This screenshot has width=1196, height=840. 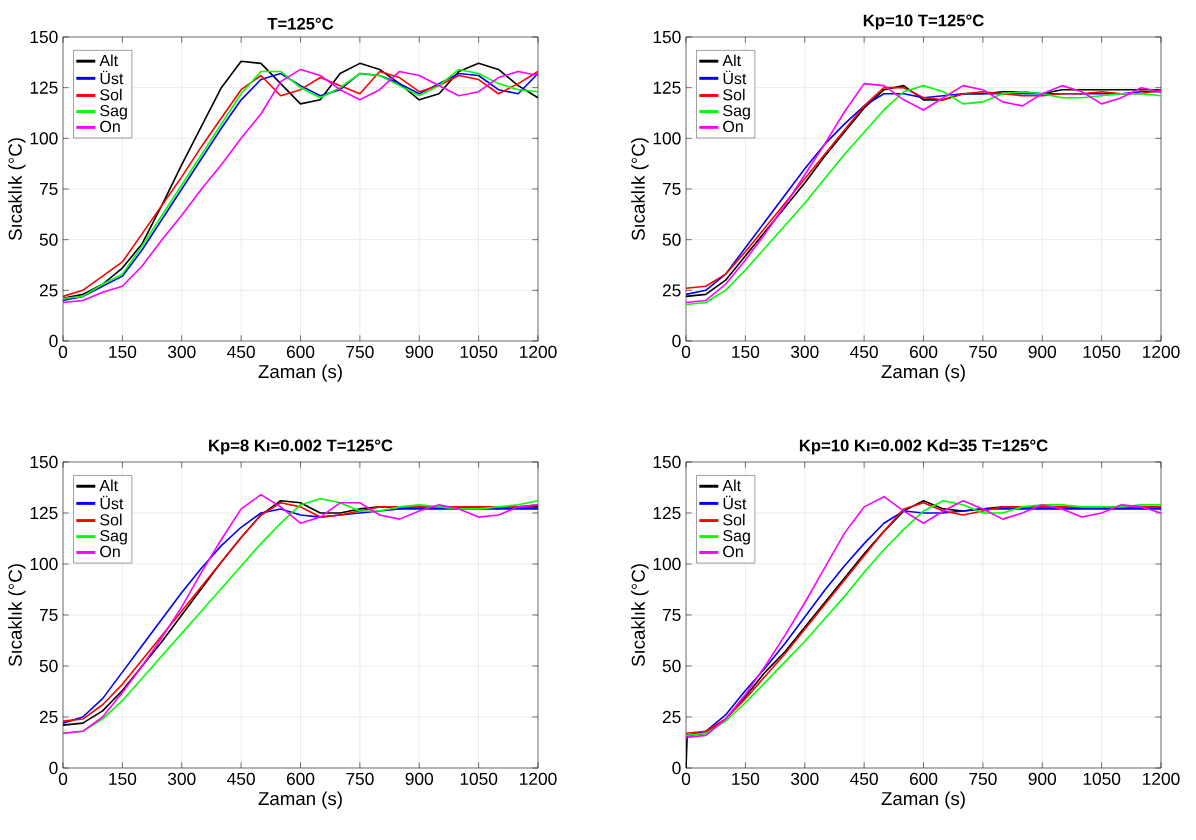 What do you see at coordinates (923, 447) in the screenshot?
I see `chart-title: Kp=10 Kı=0.002 Kd=35 T=125°C` at bounding box center [923, 447].